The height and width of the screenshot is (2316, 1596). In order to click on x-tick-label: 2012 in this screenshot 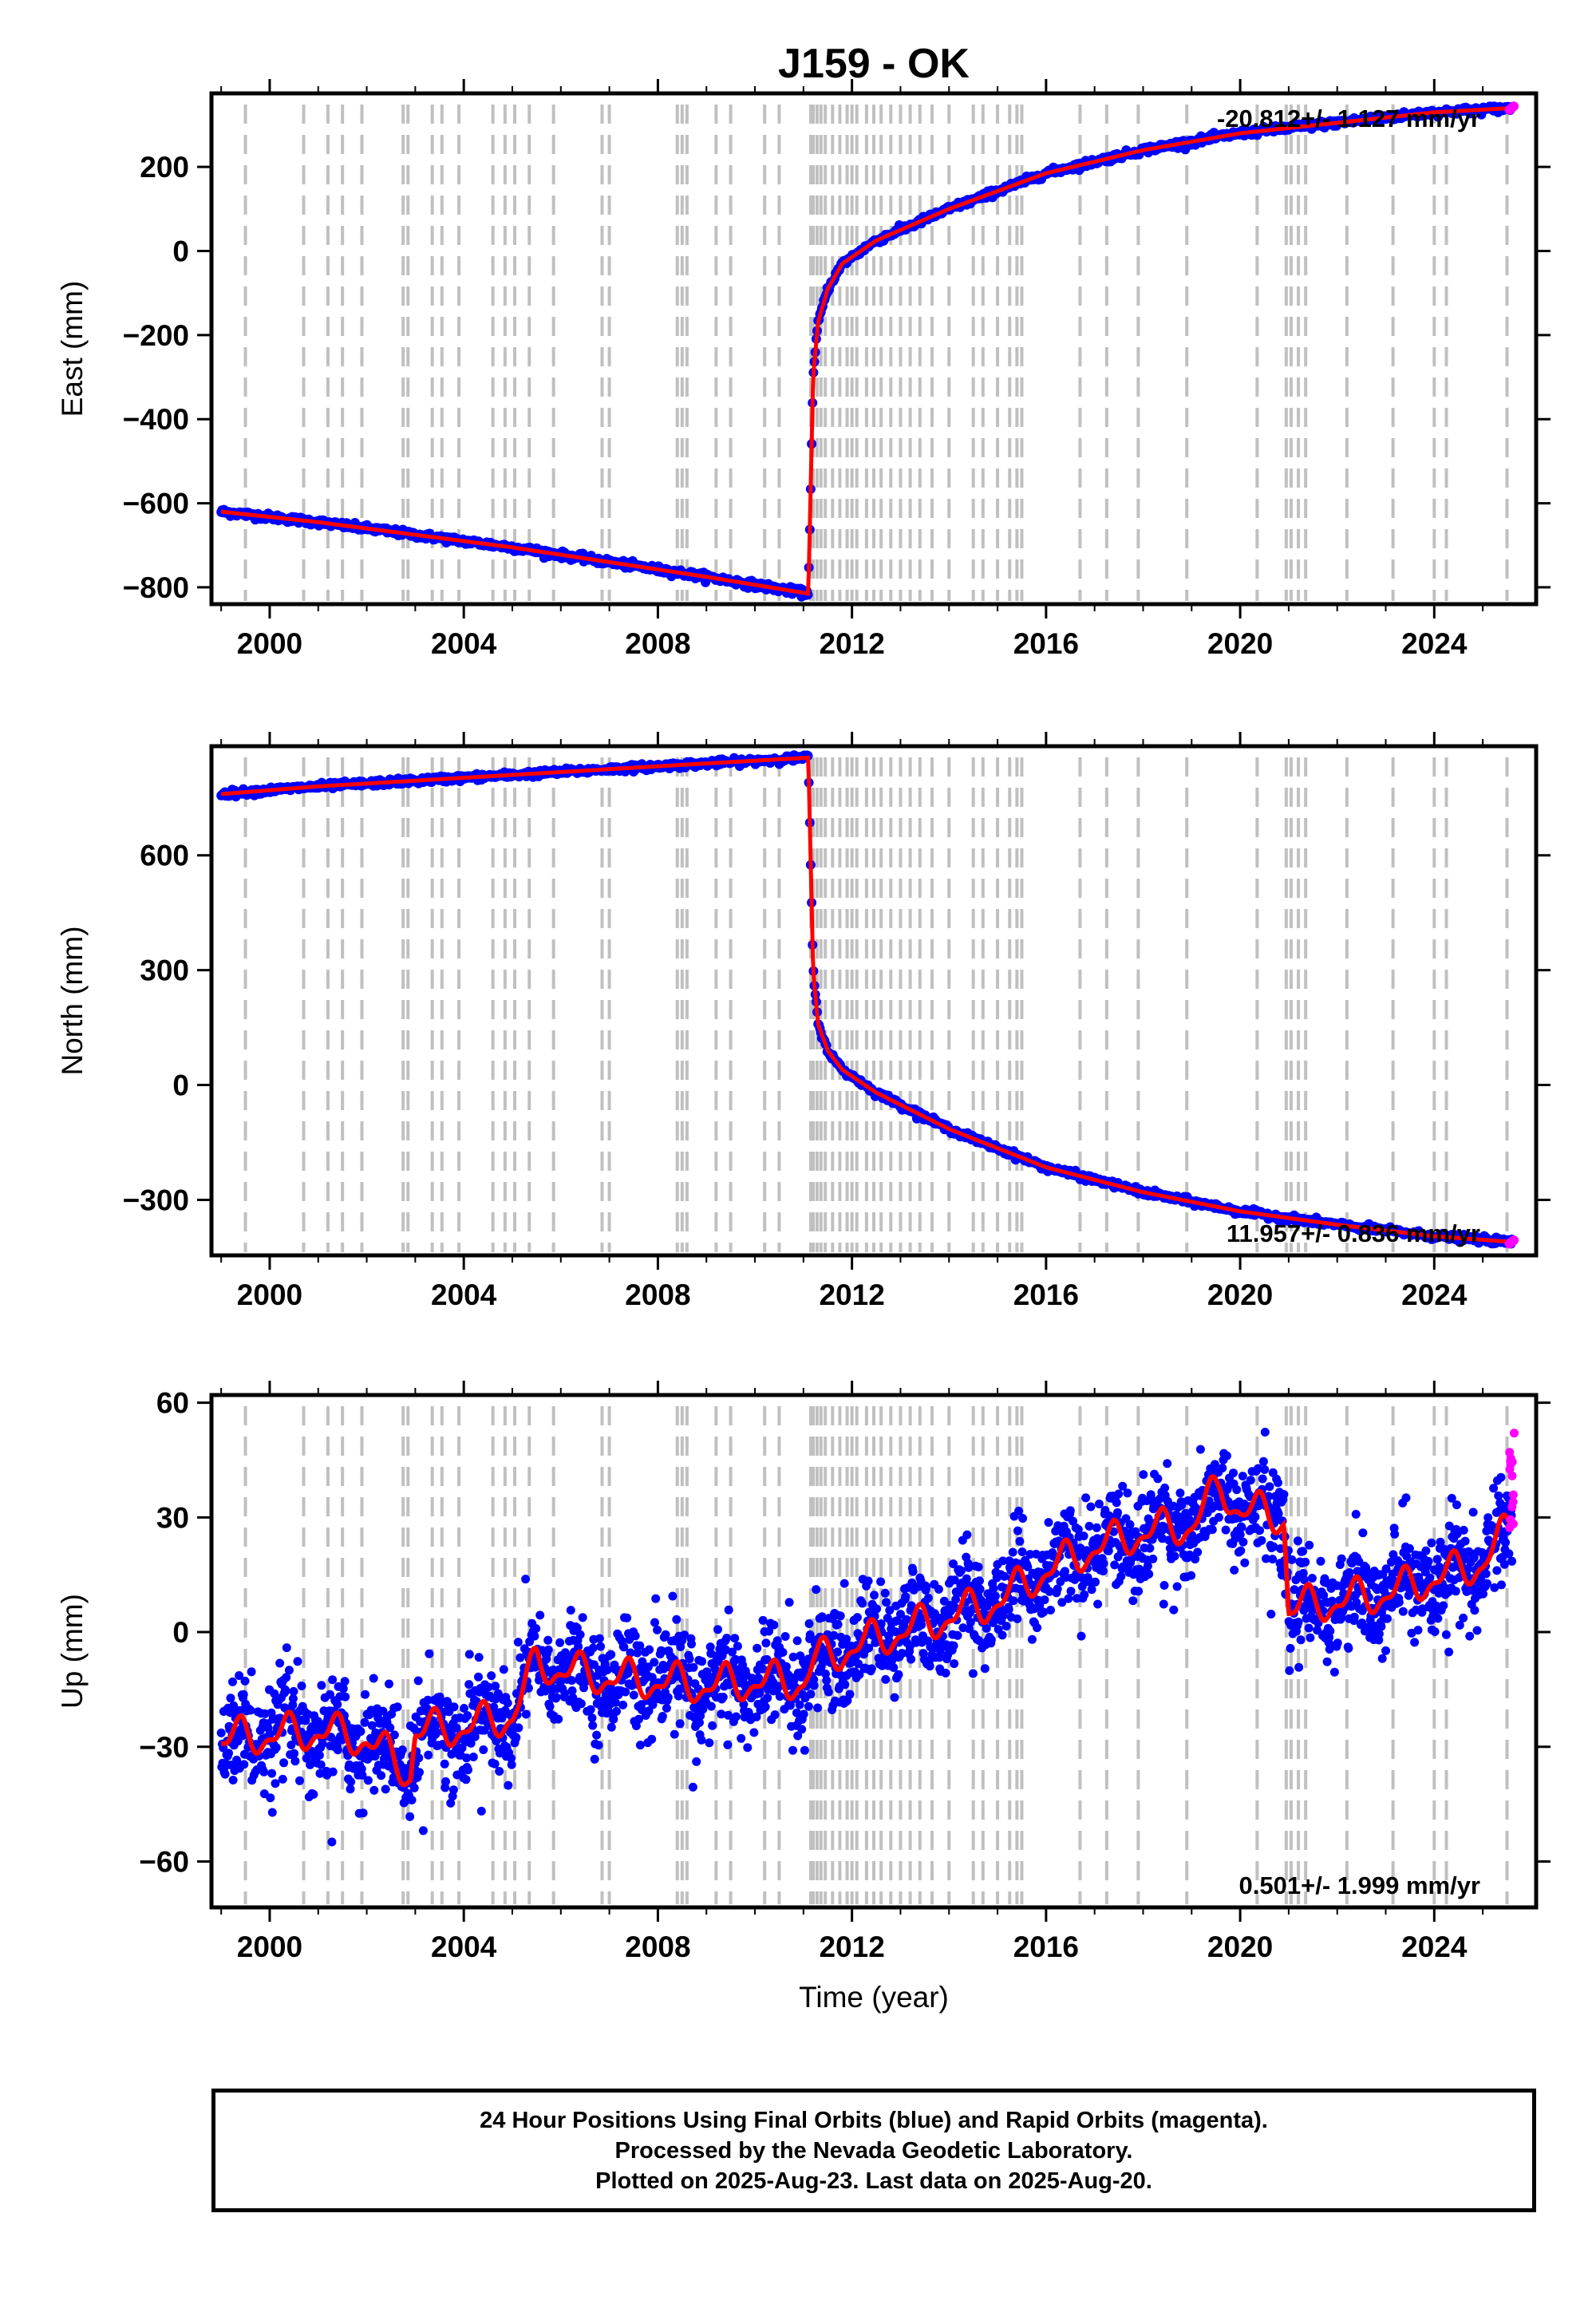, I will do `click(851, 1295)`.